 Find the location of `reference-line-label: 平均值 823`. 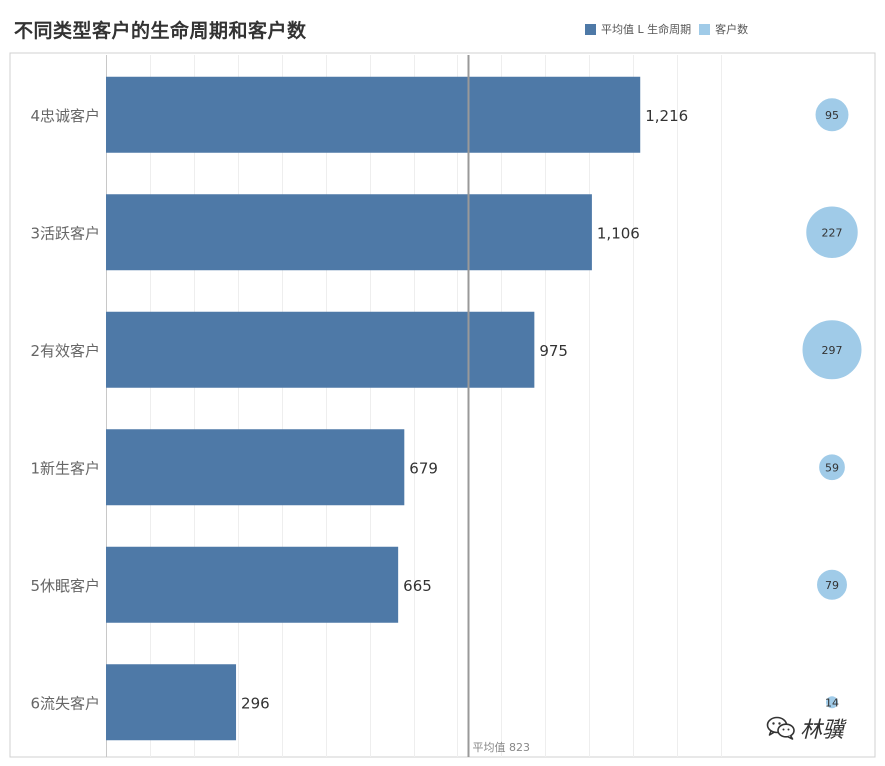

reference-line-label: 平均值 823 is located at coordinates (502, 747).